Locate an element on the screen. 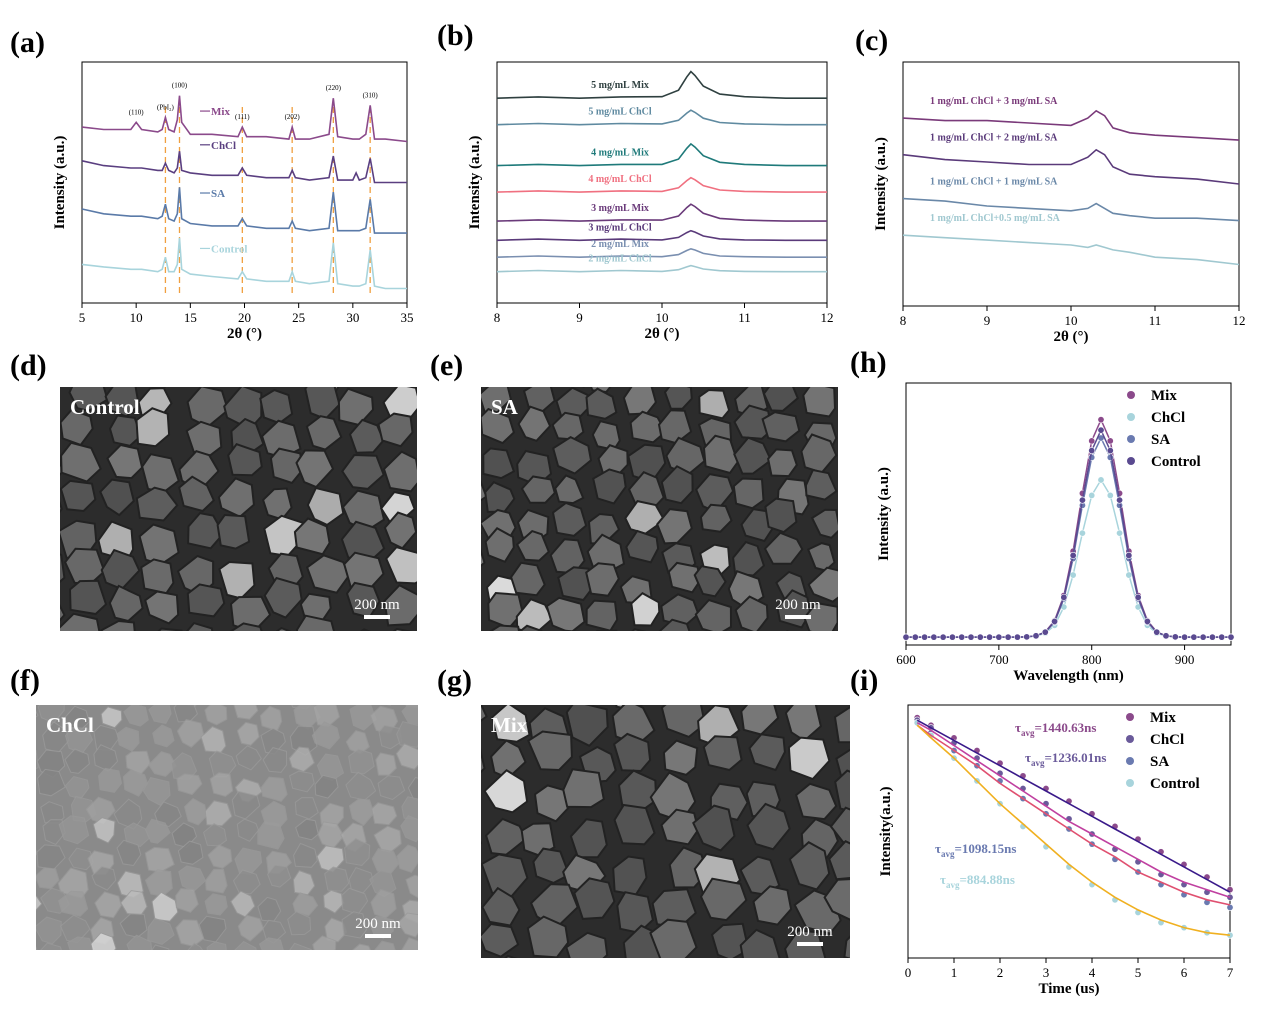  panel-label: (b) is located at coordinates (455, 35).